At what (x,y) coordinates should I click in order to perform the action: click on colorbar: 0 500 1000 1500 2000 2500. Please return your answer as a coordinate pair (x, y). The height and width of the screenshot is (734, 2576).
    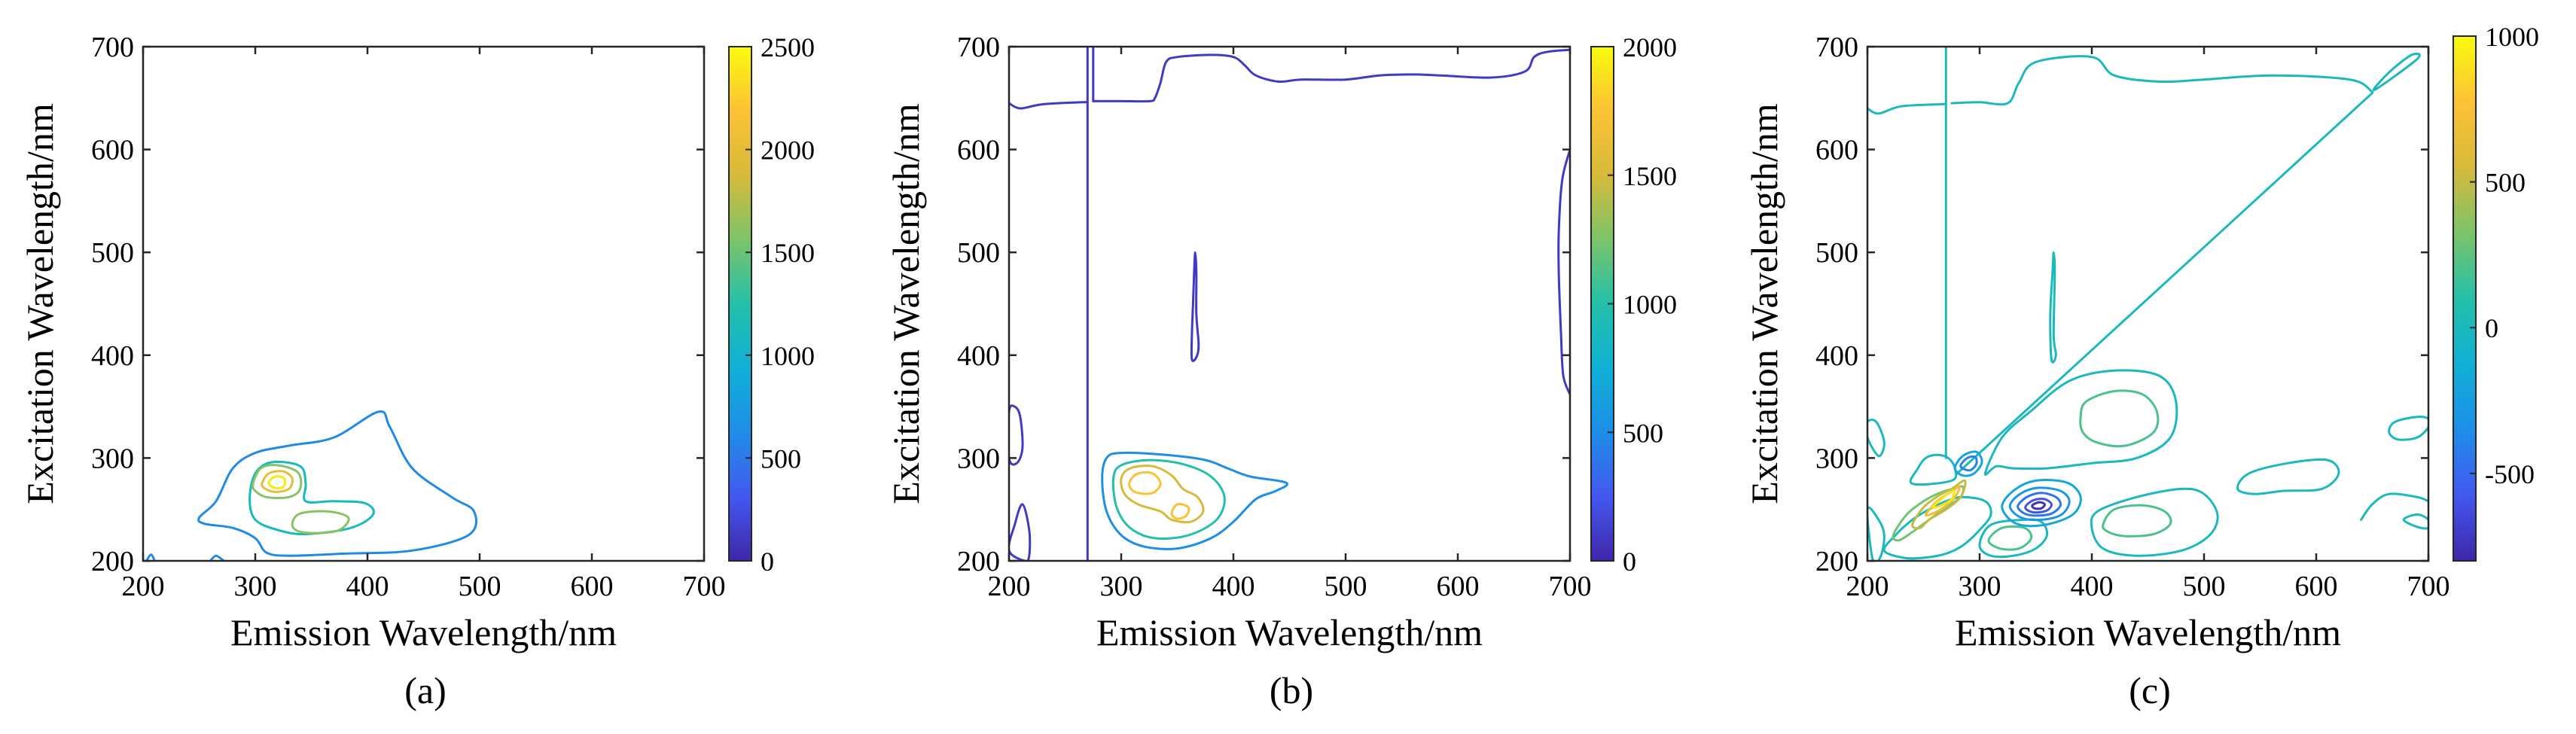
    Looking at the image, I should click on (771, 304).